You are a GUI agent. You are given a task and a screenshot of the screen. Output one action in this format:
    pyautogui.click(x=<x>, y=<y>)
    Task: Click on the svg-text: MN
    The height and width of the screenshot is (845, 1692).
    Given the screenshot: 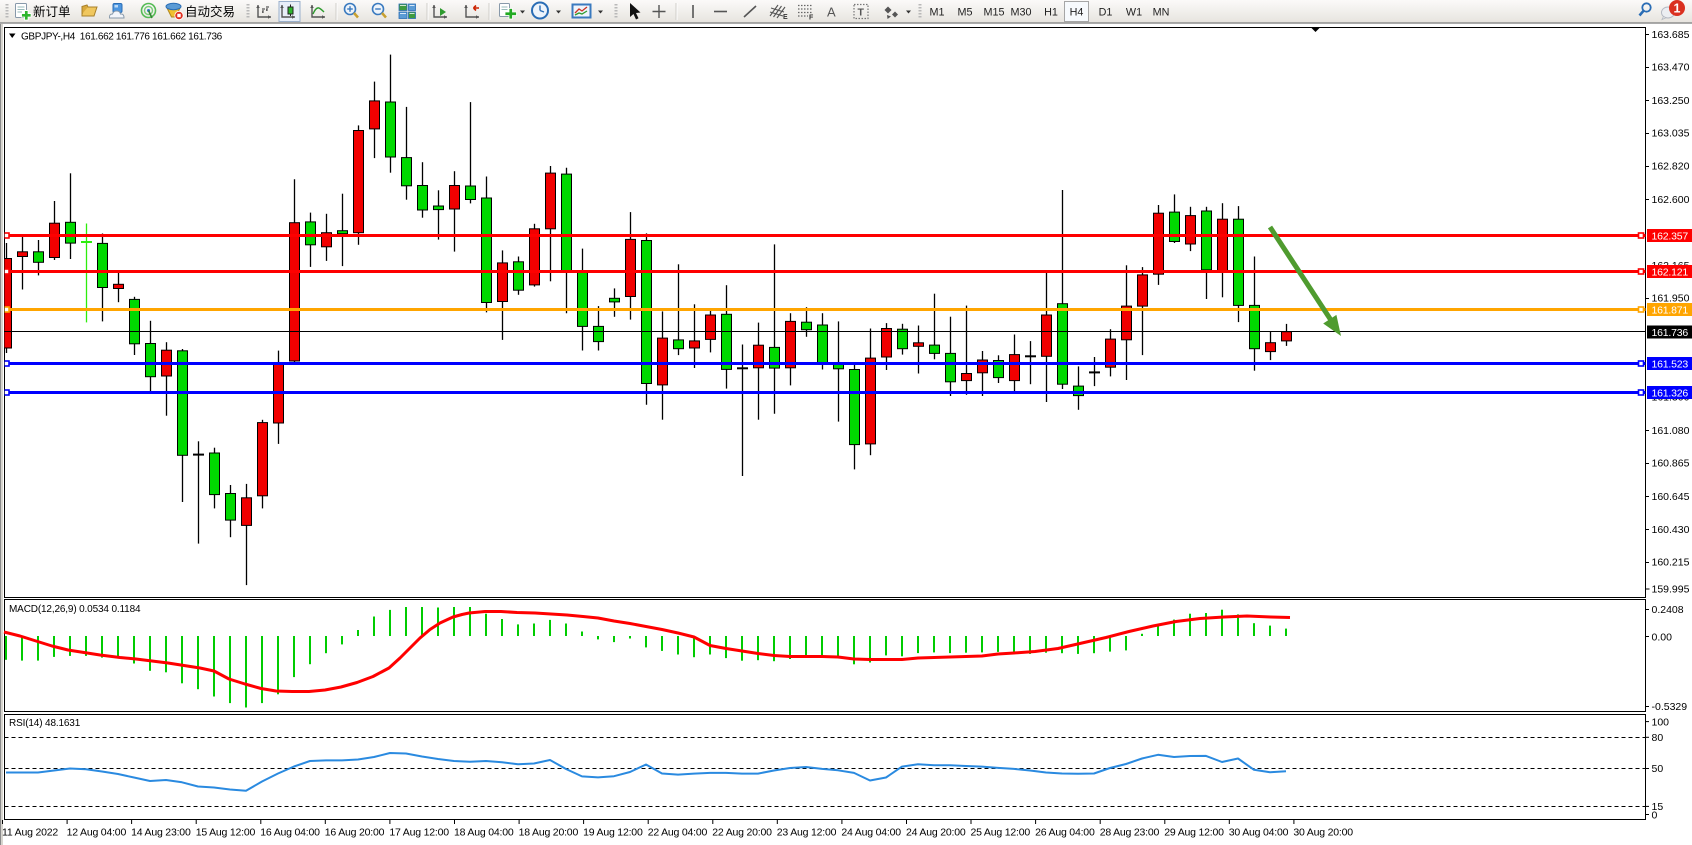 What is the action you would take?
    pyautogui.click(x=1161, y=13)
    